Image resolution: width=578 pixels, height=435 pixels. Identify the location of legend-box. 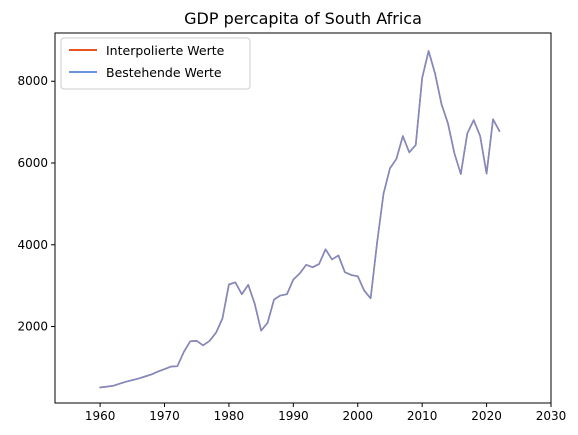
(155, 63).